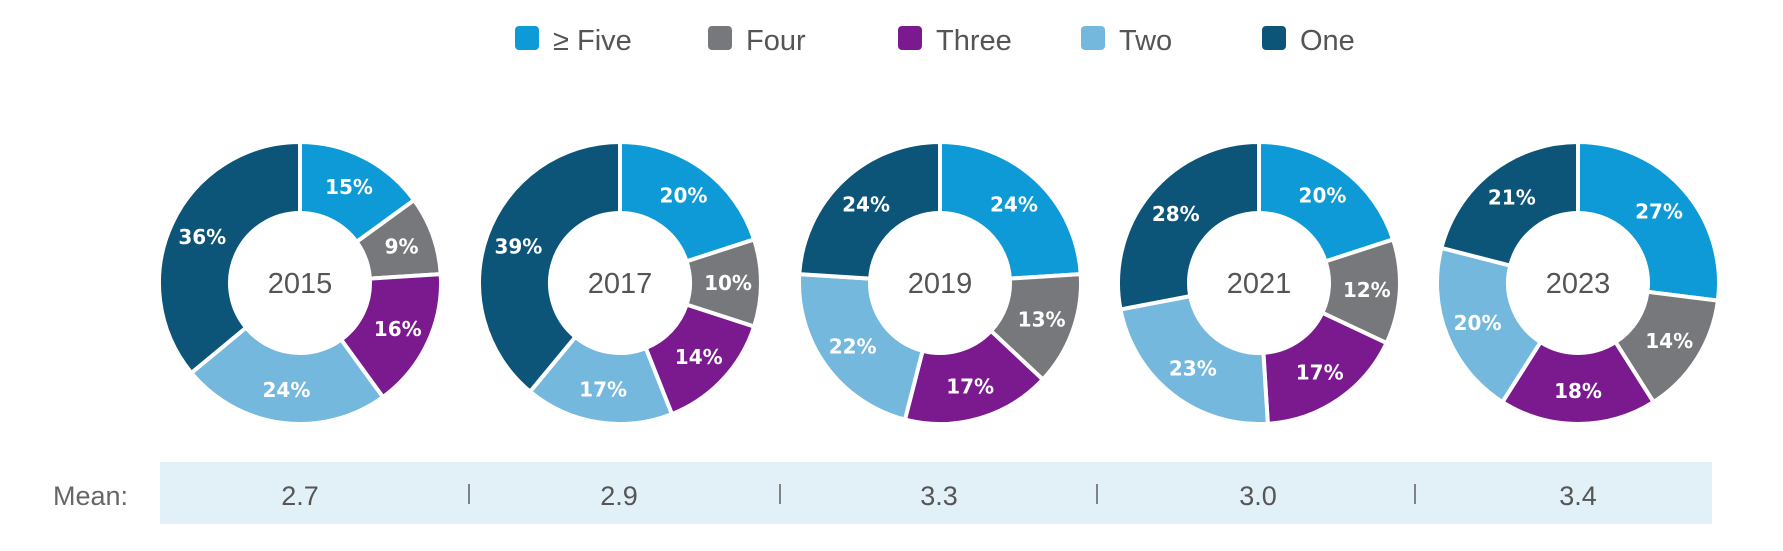 Image resolution: width=1783 pixels, height=551 pixels. Describe the element at coordinates (287, 390) in the screenshot. I see `slice-label-2015-two: 24%` at that location.